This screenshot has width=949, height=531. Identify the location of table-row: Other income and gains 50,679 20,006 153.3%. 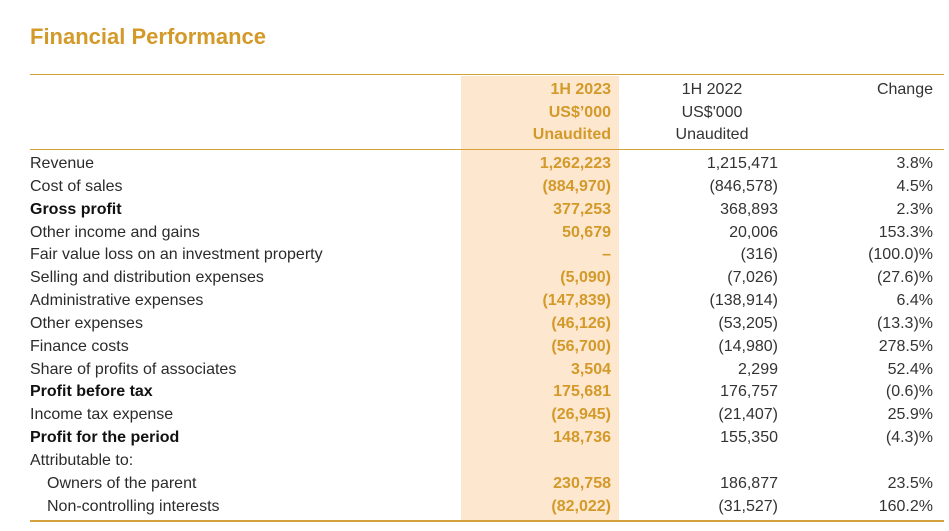
(474, 233).